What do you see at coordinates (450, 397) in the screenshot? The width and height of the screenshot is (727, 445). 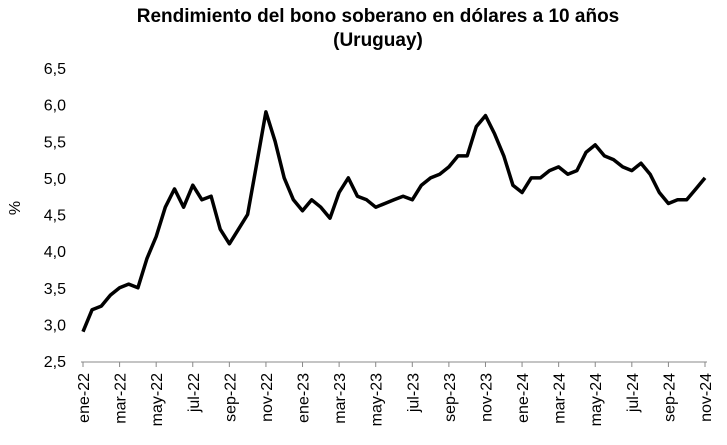 I see `x-tick-label: sep-23` at bounding box center [450, 397].